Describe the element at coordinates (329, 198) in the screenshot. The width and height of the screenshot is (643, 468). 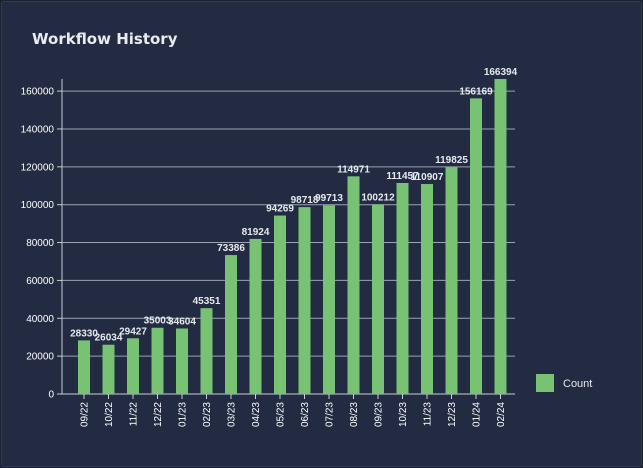
I see `data-label: 99713` at that location.